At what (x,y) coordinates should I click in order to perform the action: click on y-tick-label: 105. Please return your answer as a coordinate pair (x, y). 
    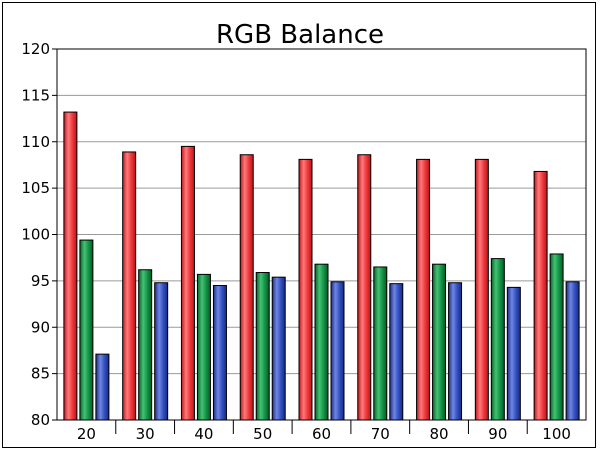
    Looking at the image, I should click on (35, 188).